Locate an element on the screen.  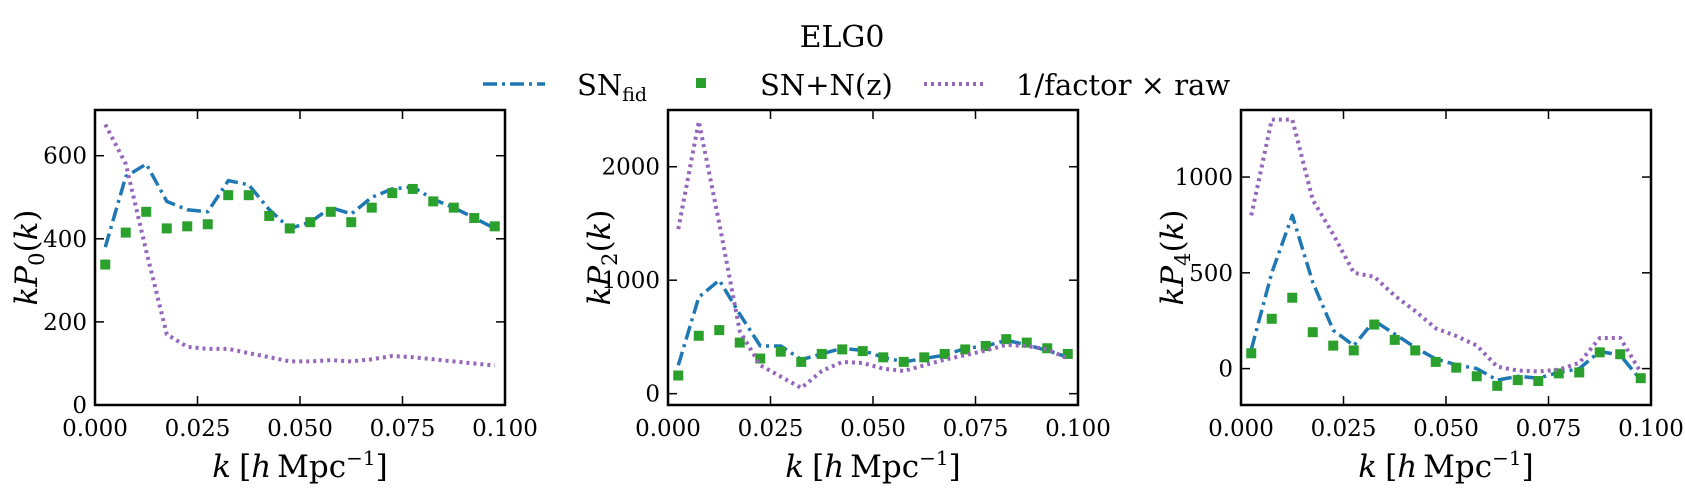
legend: SNfid SN+N(z) 1/factor × raw is located at coordinates (856, 87).